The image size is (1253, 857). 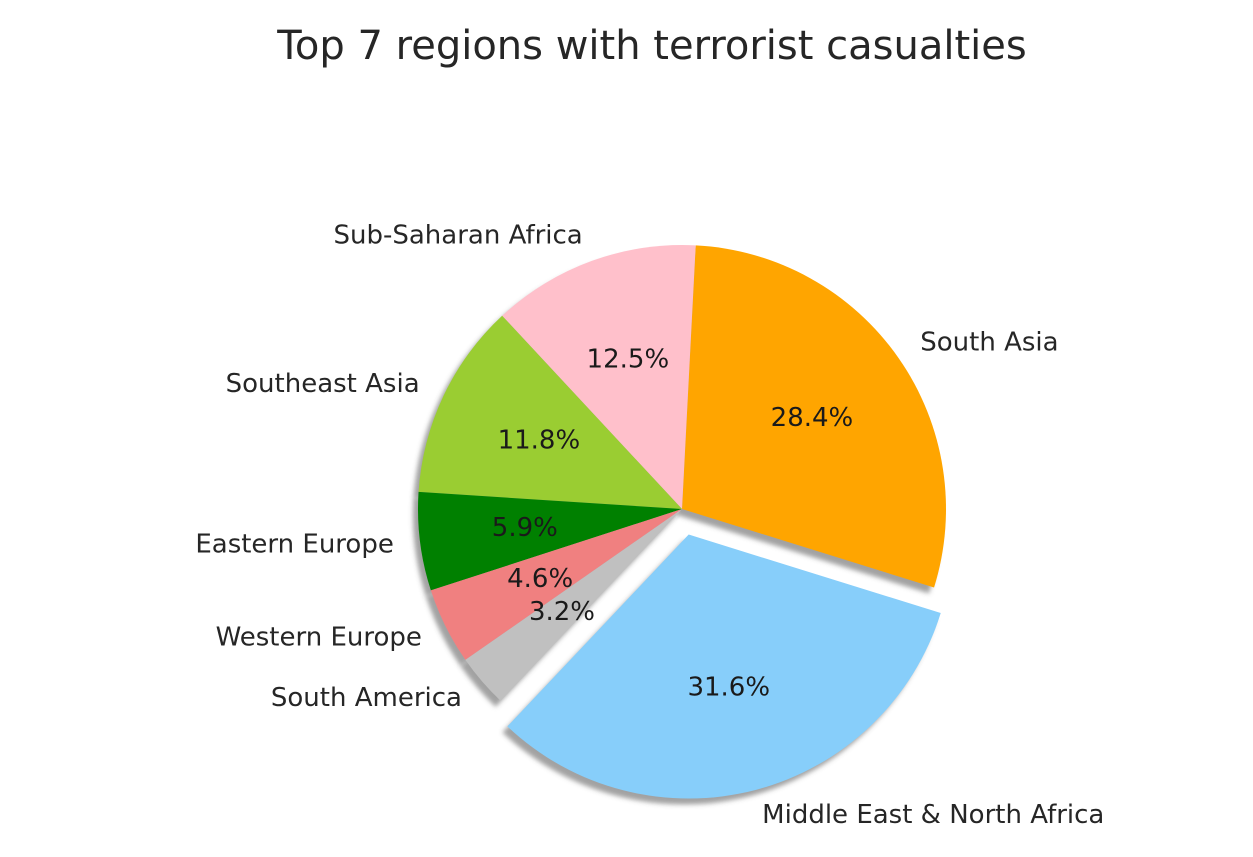 What do you see at coordinates (728, 687) in the screenshot?
I see `slice-pct-middle-east-and-north-africa: 31.6%` at bounding box center [728, 687].